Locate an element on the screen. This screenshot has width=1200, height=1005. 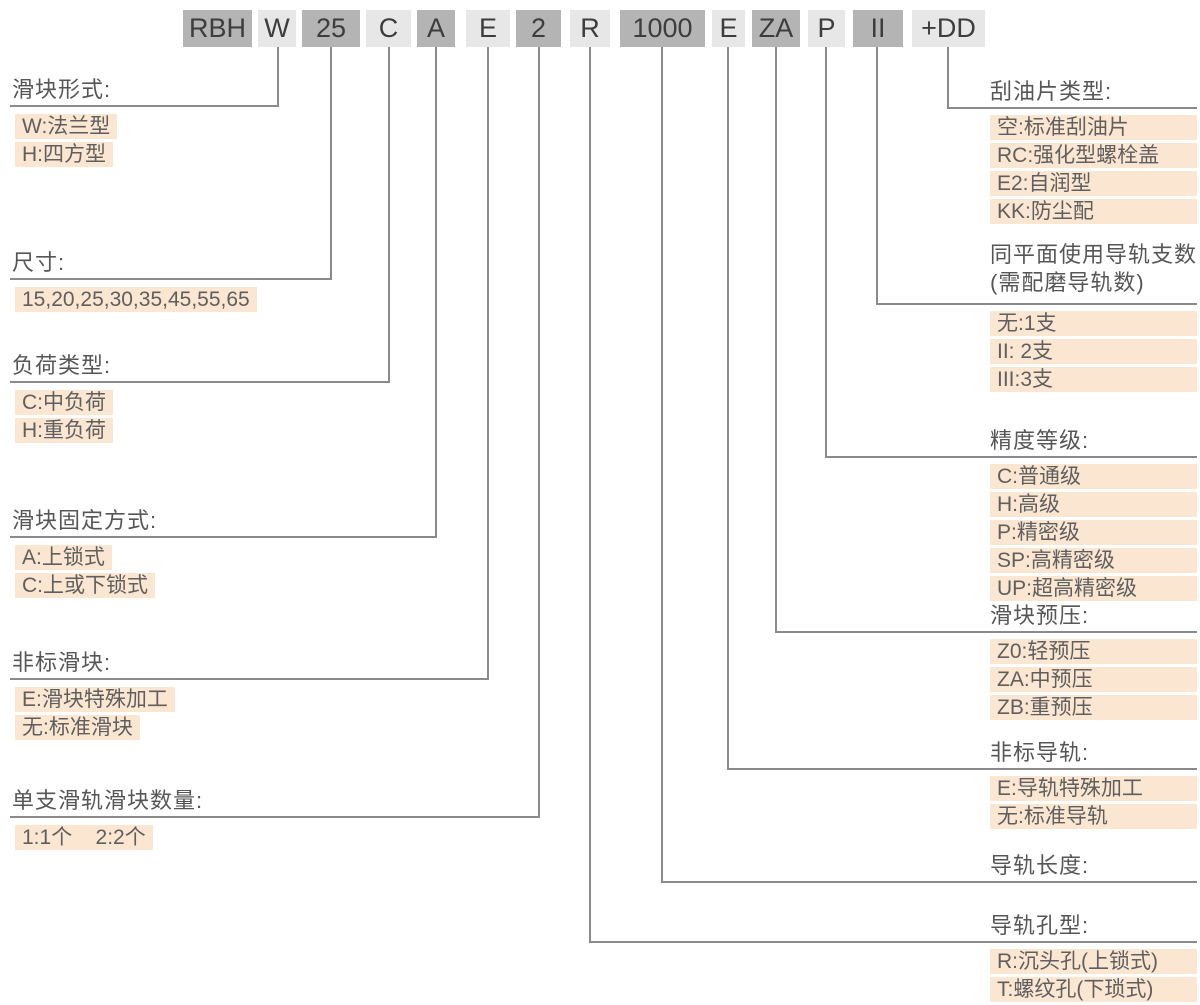
group-load-type: 负荷类型: C:中负荷 H:重负荷 is located at coordinates (62, 399).